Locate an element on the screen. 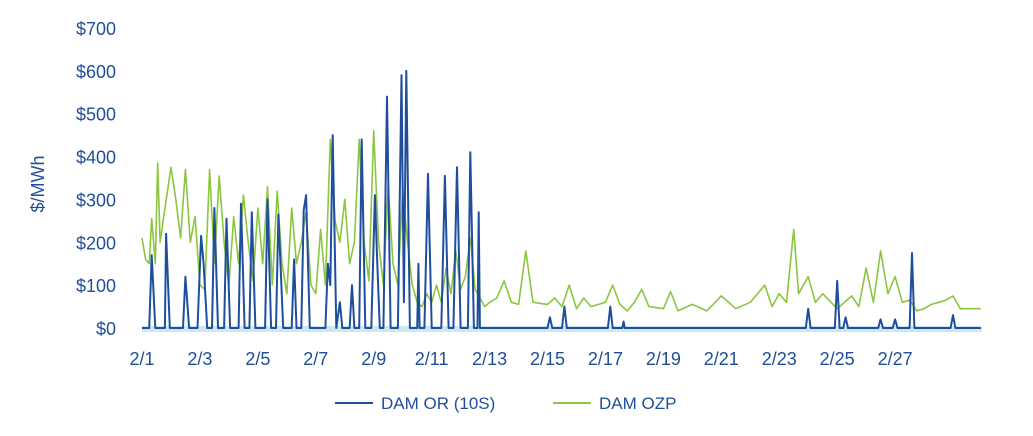 This screenshot has height=436, width=1033. x-tick-label: 2/11 is located at coordinates (432, 359).